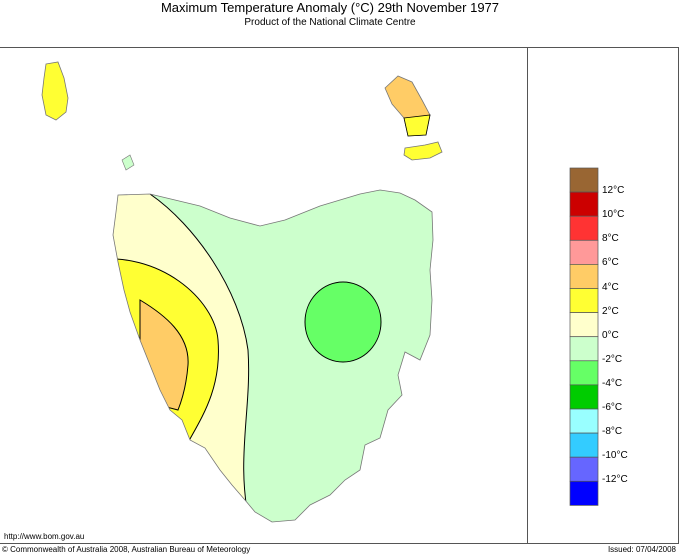 This screenshot has width=680, height=555. I want to click on legend, so click(584, 336).